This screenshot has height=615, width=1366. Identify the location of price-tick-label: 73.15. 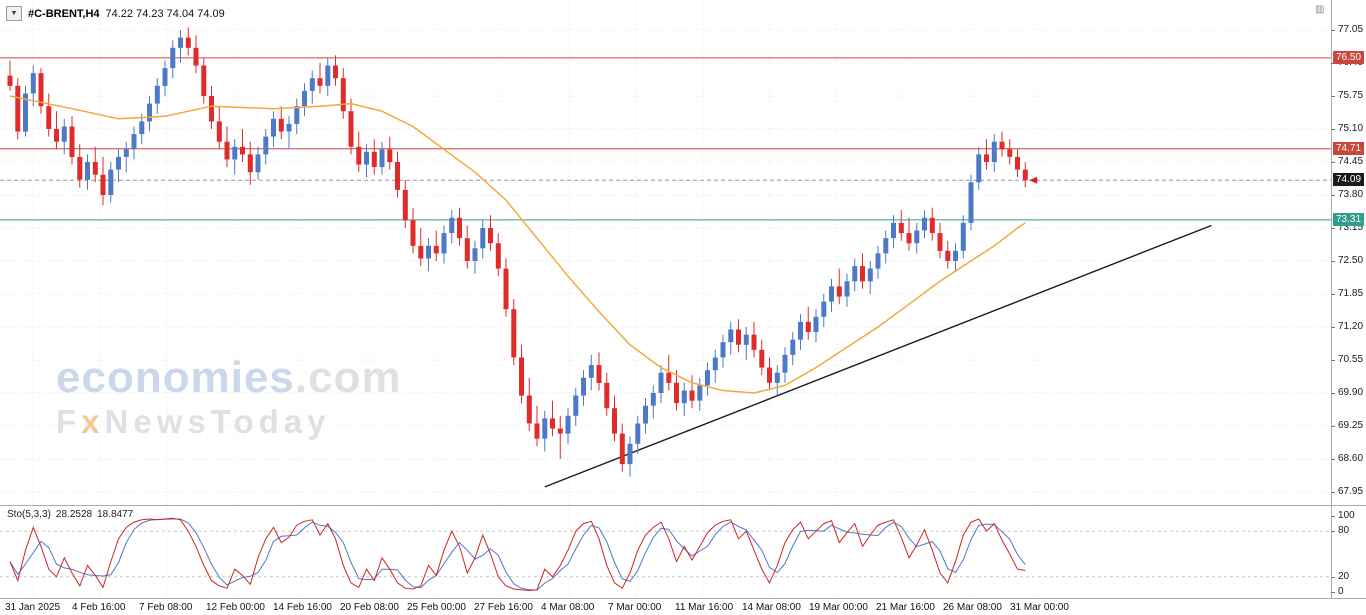
(1351, 227).